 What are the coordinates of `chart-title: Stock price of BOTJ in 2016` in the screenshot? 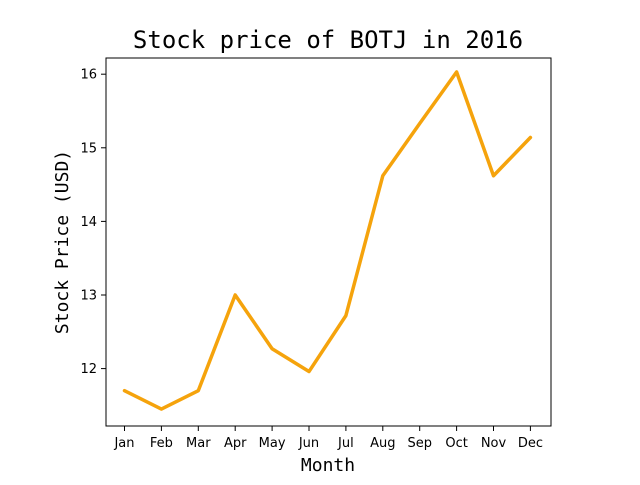 It's located at (328, 40).